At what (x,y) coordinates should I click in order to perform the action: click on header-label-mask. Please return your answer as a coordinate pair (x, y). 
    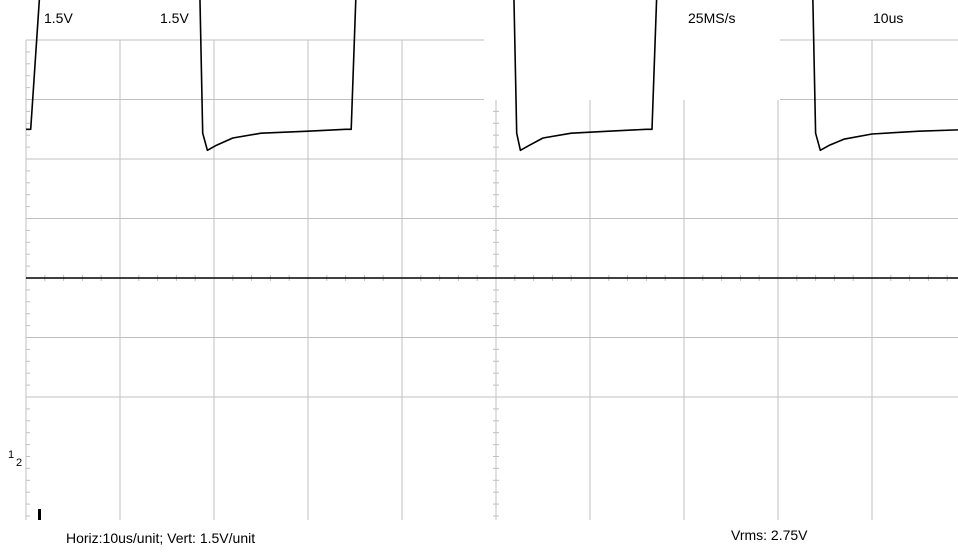
    Looking at the image, I should click on (632, 68).